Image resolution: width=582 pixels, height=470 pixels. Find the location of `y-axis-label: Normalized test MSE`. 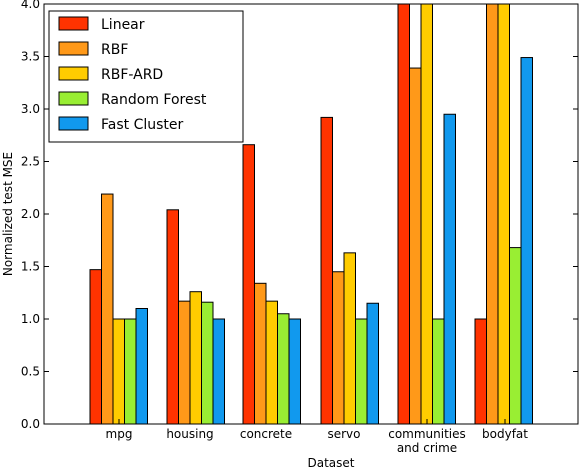

y-axis-label: Normalized test MSE is located at coordinates (8, 214).